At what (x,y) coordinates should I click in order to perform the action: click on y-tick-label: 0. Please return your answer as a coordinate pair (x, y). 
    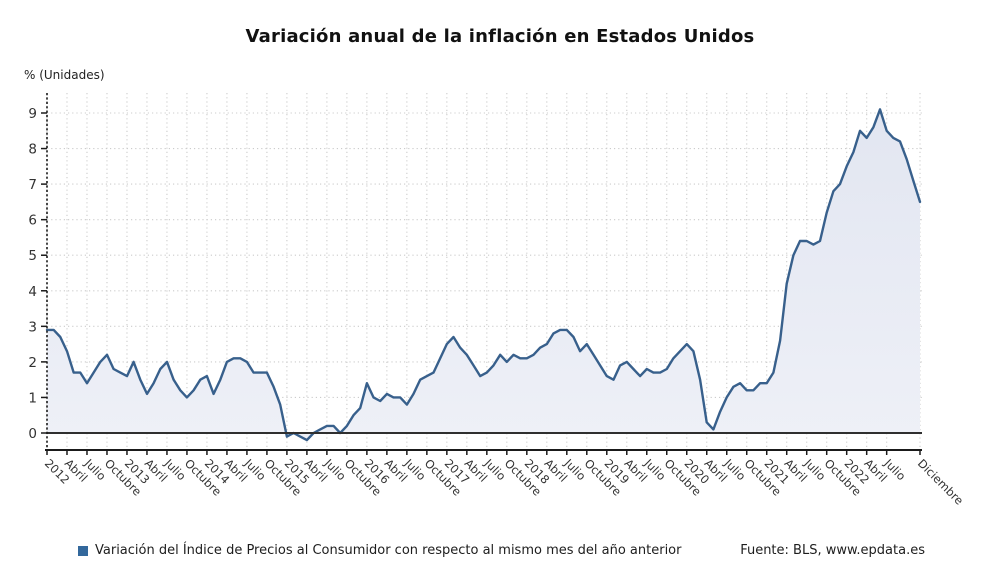
    Looking at the image, I should click on (32, 434).